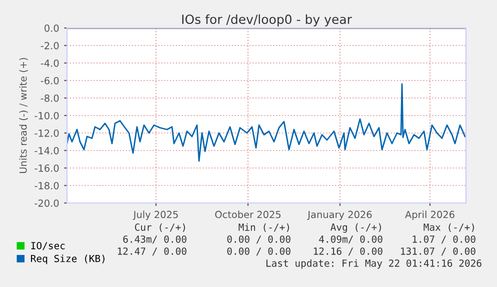  I want to click on text: 12.16 / 0.00, so click(348, 251).